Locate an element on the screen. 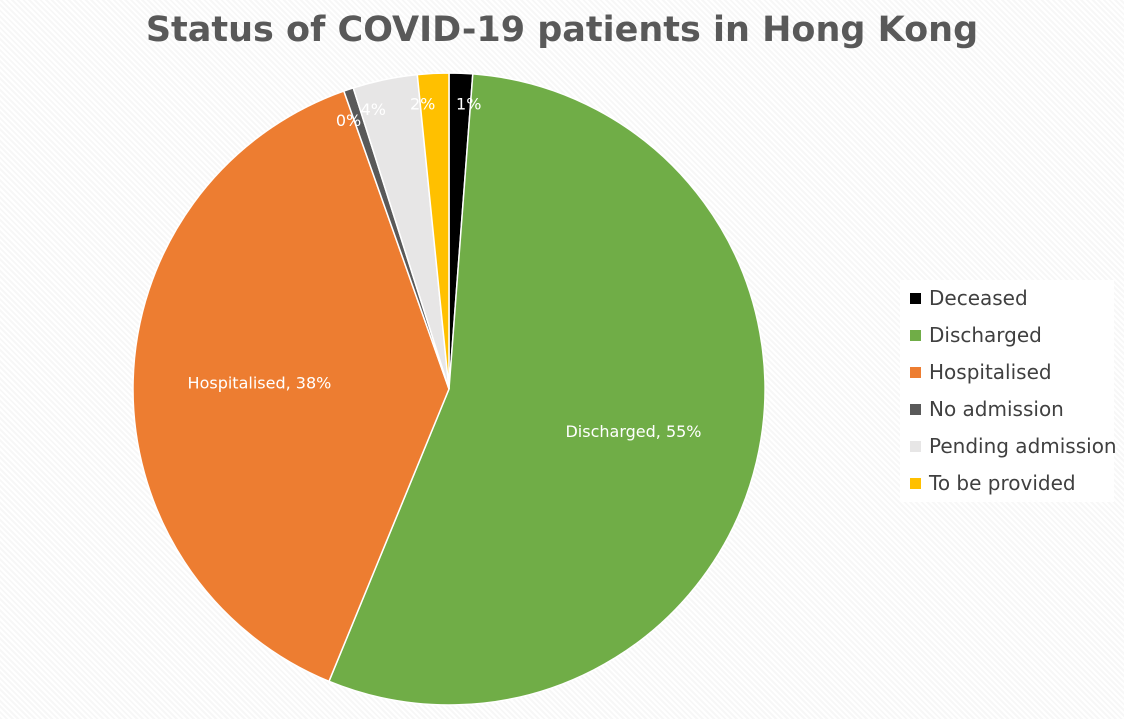 This screenshot has width=1124, height=719. legend-item-discharged: Discharged is located at coordinates (976, 335).